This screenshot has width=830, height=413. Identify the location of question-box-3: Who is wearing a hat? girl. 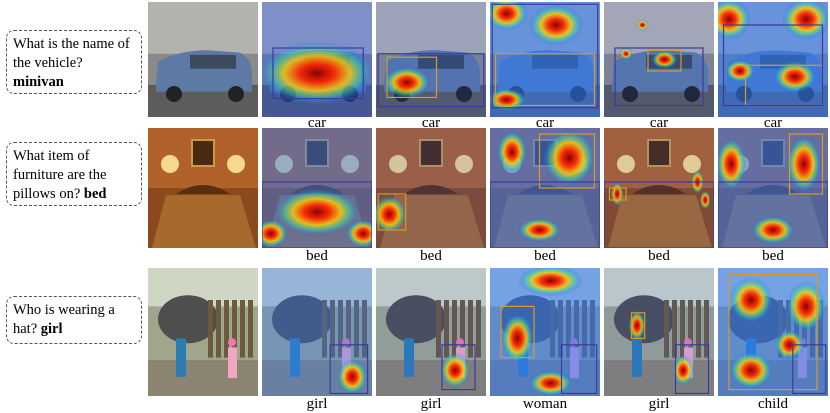
(74, 320).